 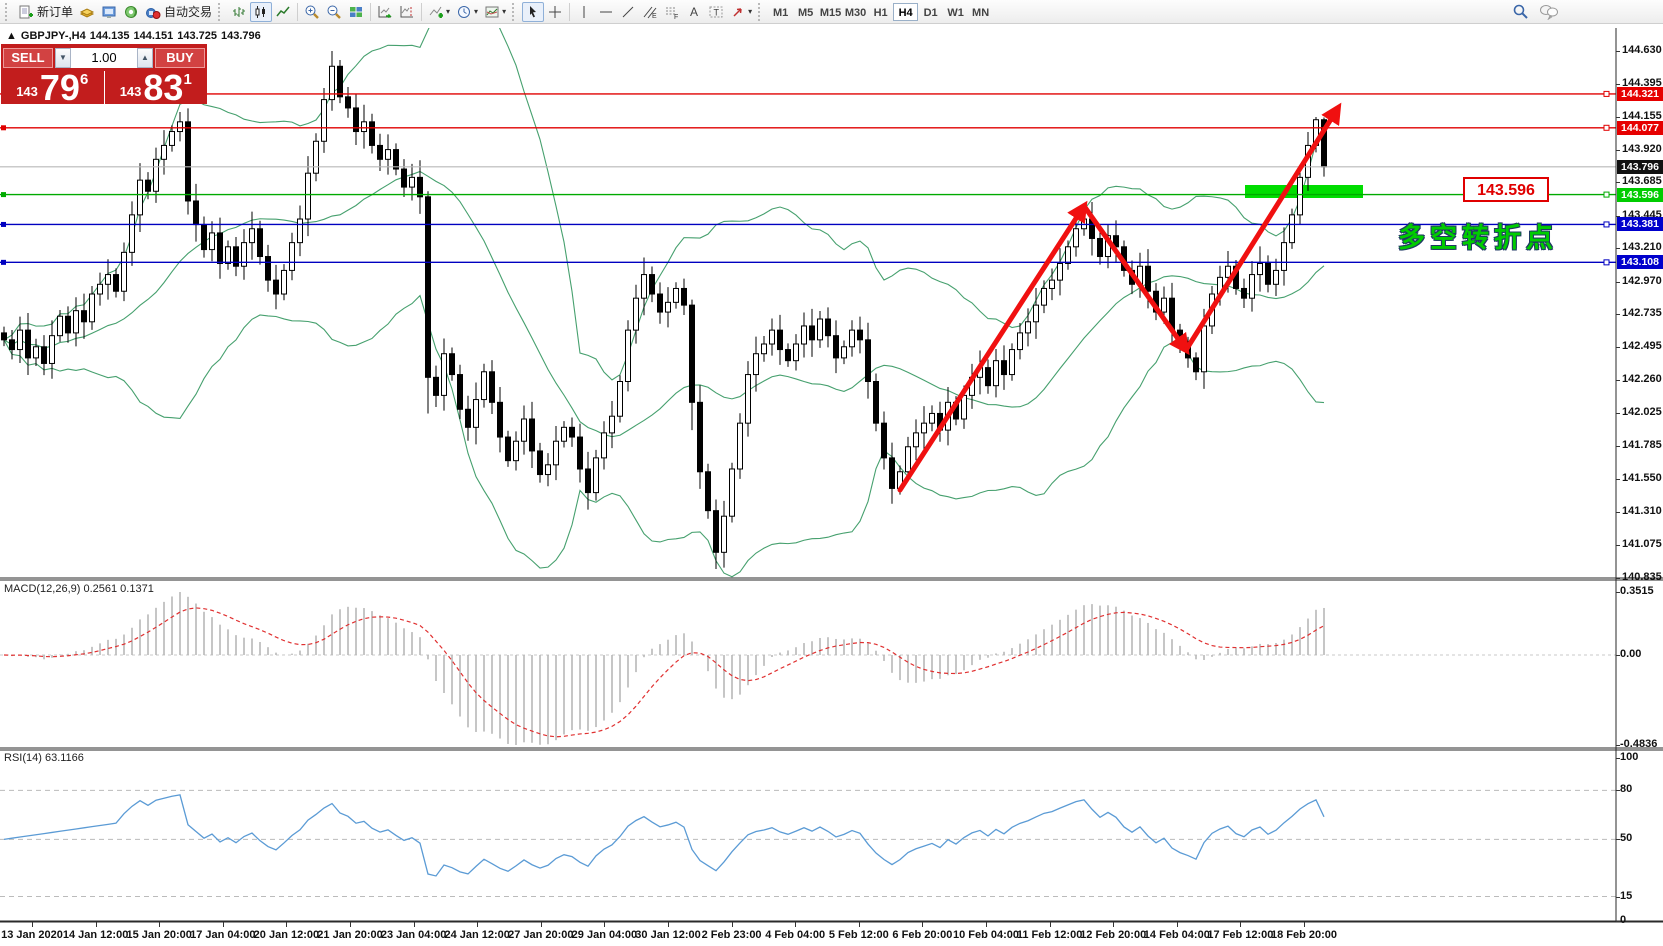 I want to click on periods-button: ▾, so click(x=467, y=12).